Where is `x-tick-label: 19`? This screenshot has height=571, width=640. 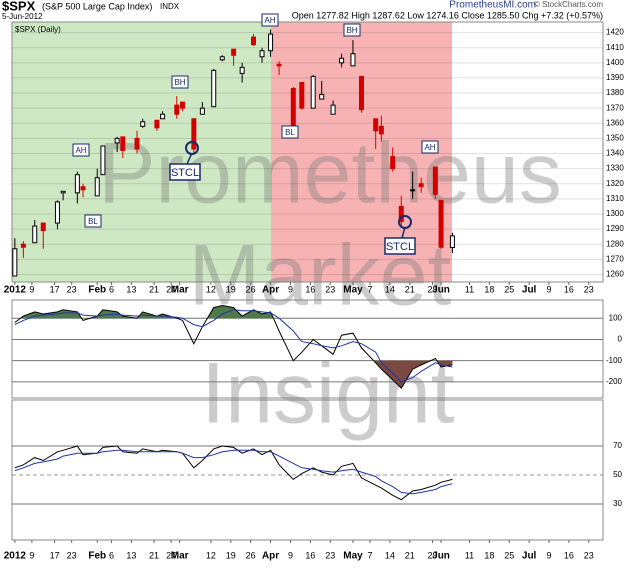
x-tick-label: 19 is located at coordinates (231, 555).